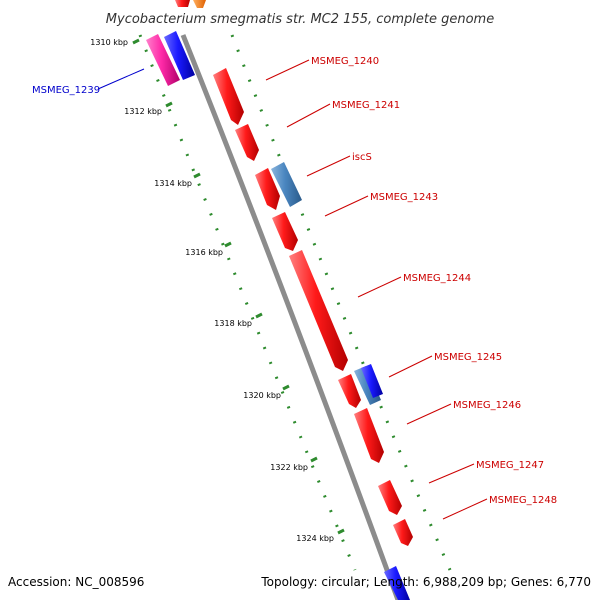 This screenshot has width=600, height=600. Describe the element at coordinates (286, 184) in the screenshot. I see `gene-iscs` at that location.